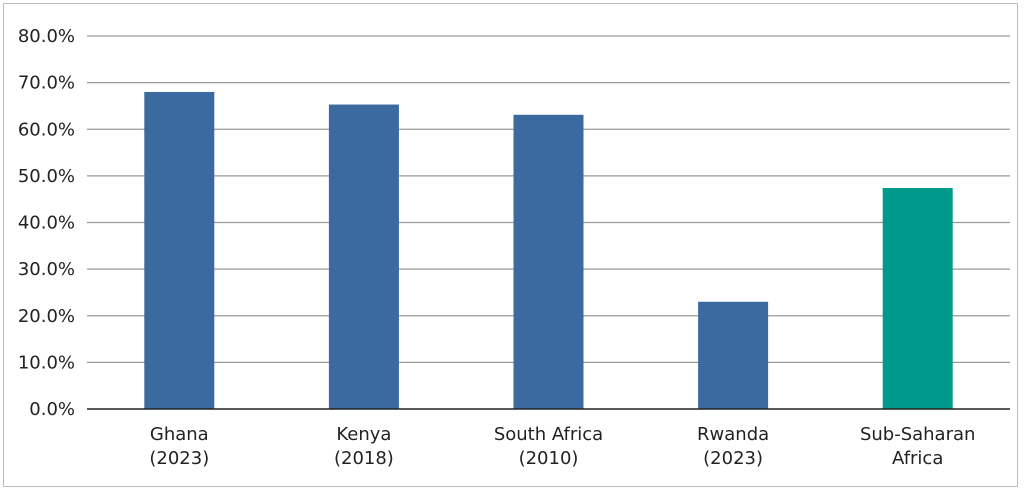 The height and width of the screenshot is (494, 1024). I want to click on x-category-label-line: (2018), so click(364, 458).